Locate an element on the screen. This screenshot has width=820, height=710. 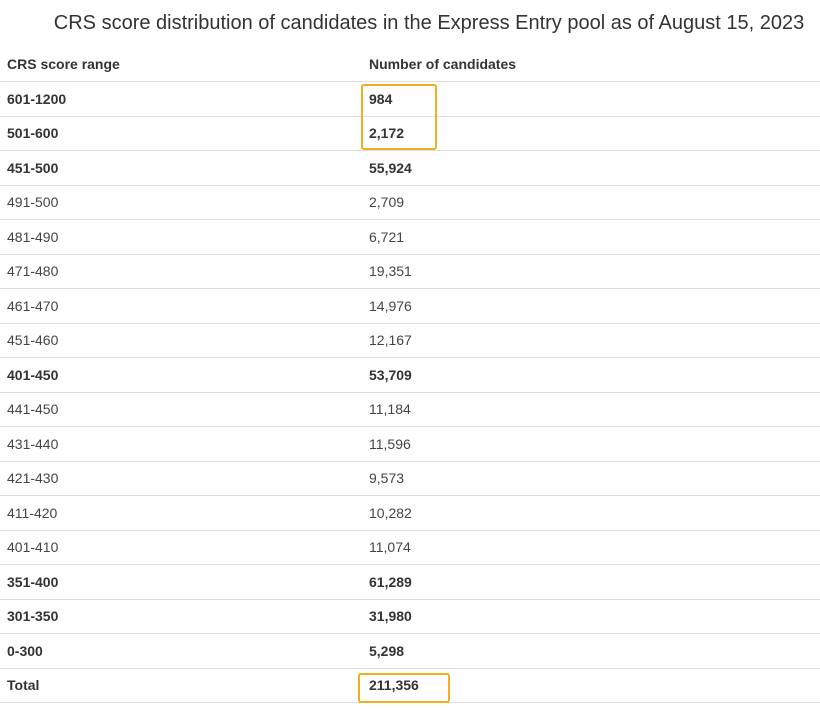
table-row: 471-480 19,351 is located at coordinates (410, 272).